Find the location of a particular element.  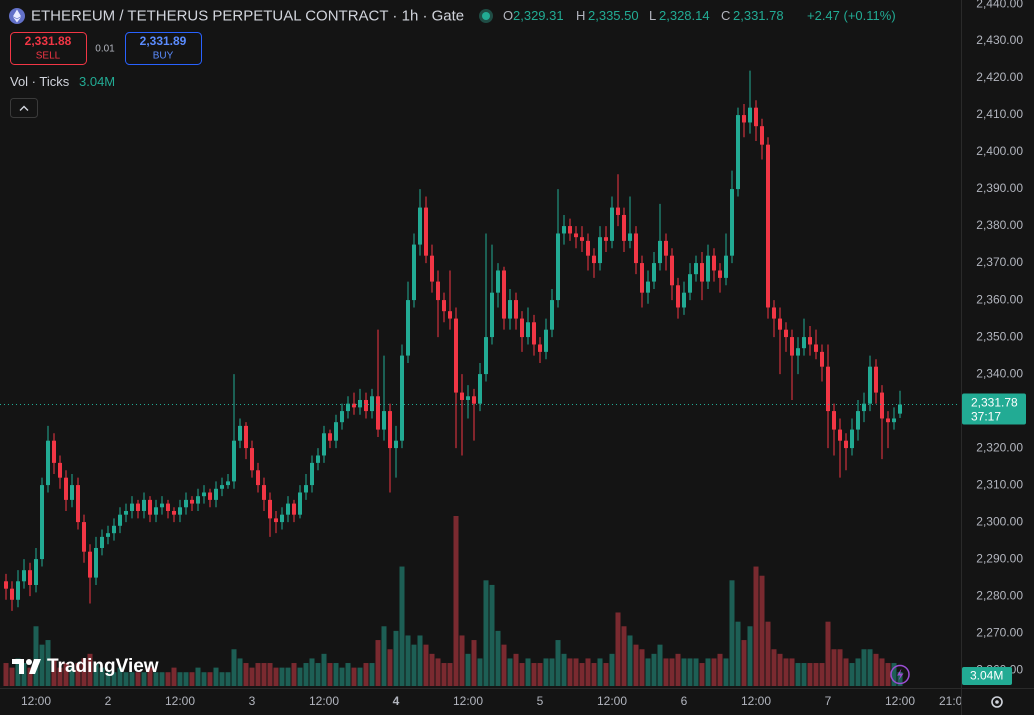

collapse-button is located at coordinates (24, 108).